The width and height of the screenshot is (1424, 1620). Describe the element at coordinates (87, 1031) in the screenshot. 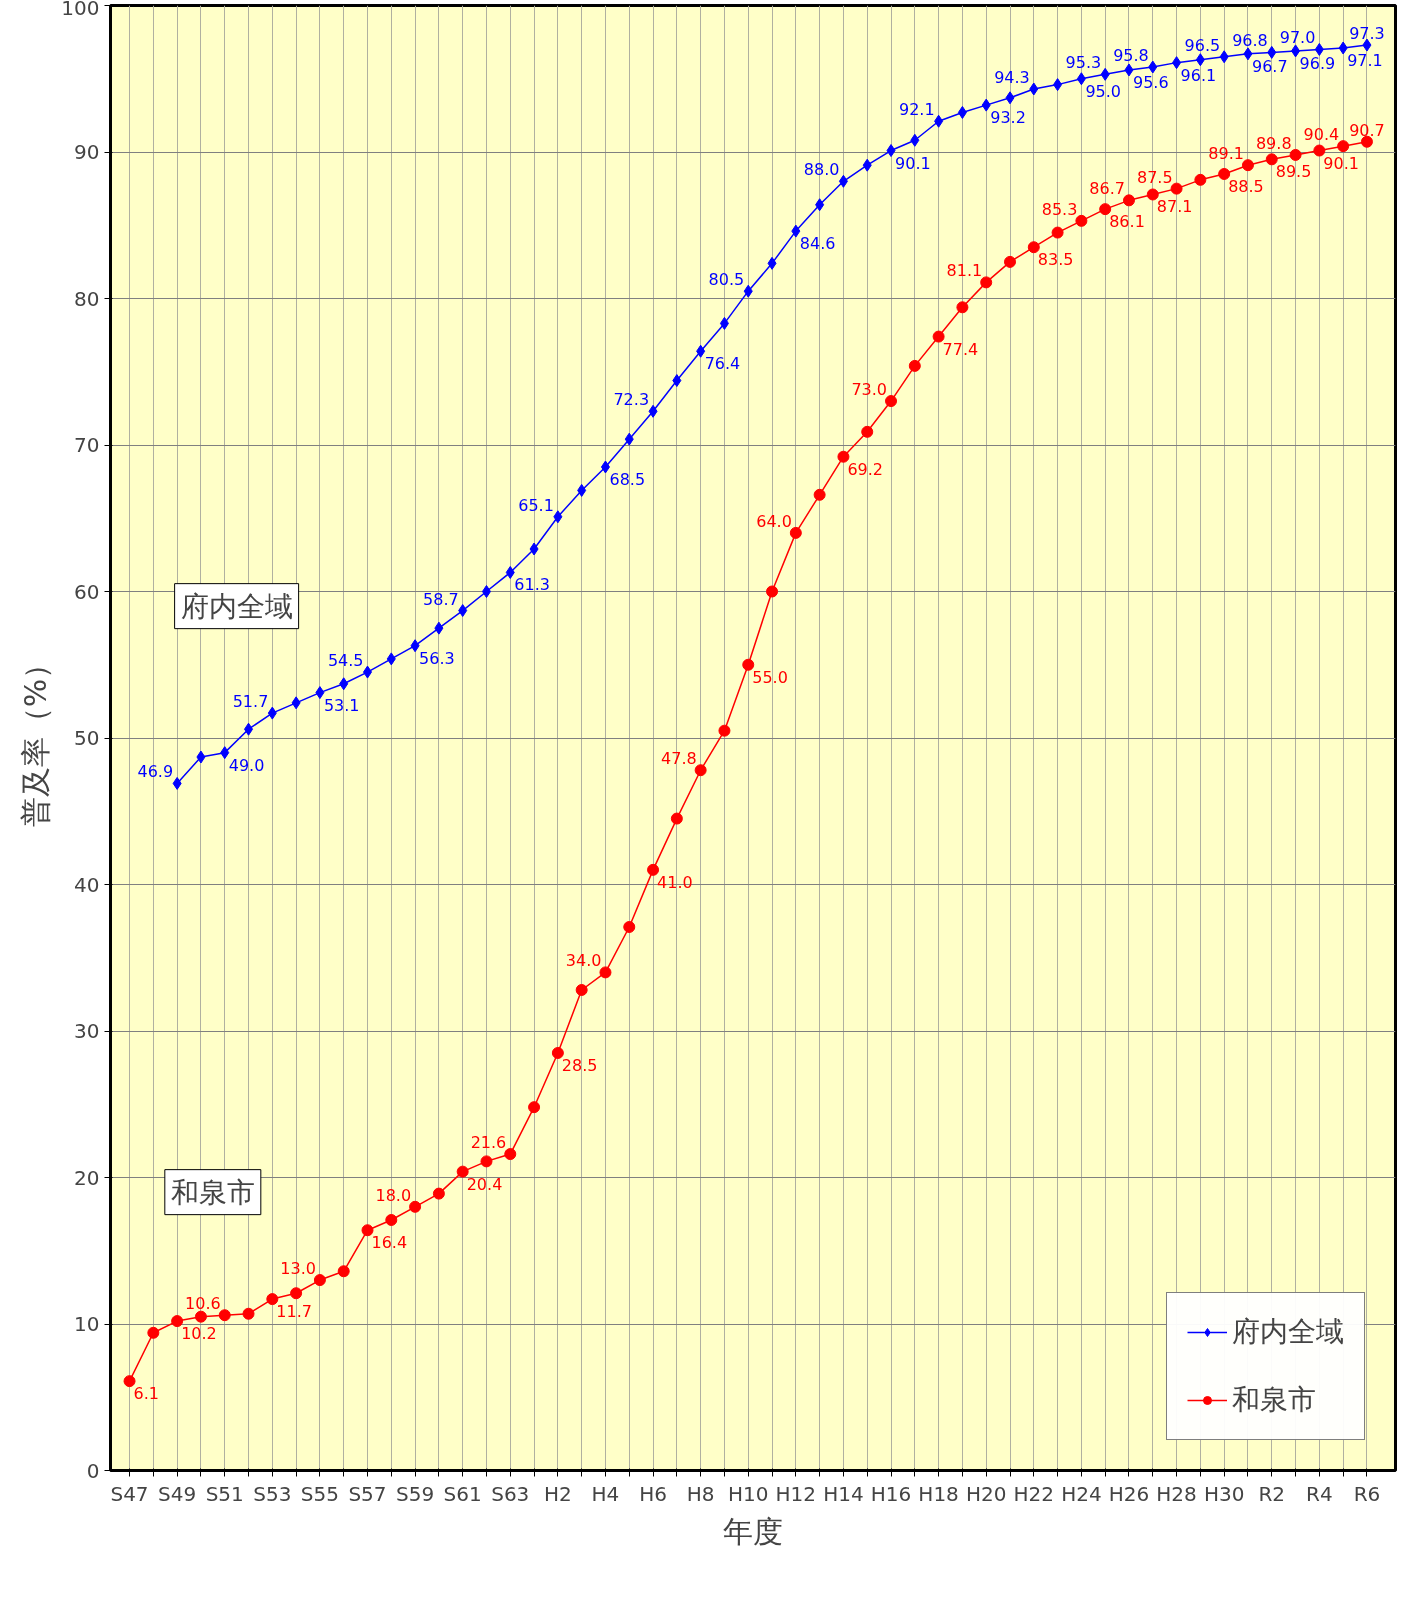

I see `y-tick-label: 30` at that location.